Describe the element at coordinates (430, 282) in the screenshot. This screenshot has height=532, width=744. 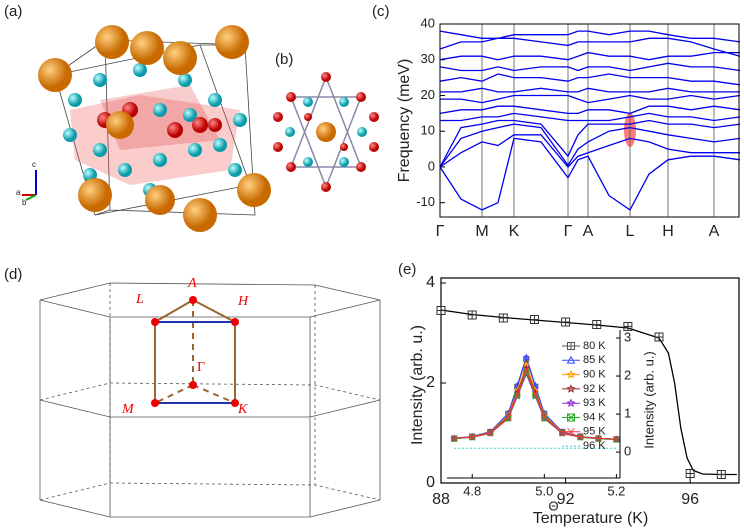
I see `y-tick-label: 4` at that location.